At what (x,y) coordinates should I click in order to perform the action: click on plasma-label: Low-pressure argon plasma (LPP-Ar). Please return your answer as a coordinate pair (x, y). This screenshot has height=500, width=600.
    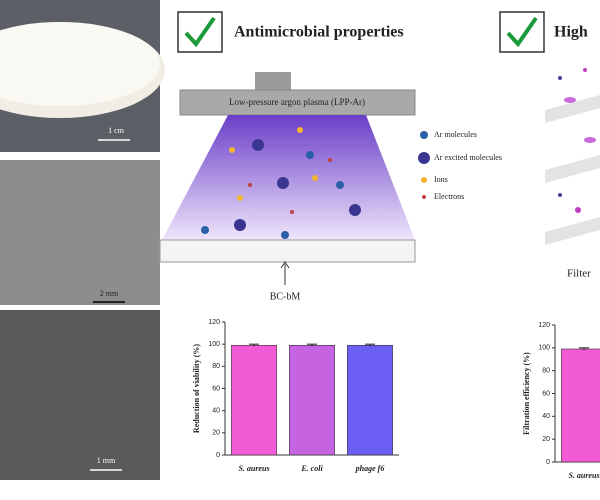
    Looking at the image, I should click on (297, 102).